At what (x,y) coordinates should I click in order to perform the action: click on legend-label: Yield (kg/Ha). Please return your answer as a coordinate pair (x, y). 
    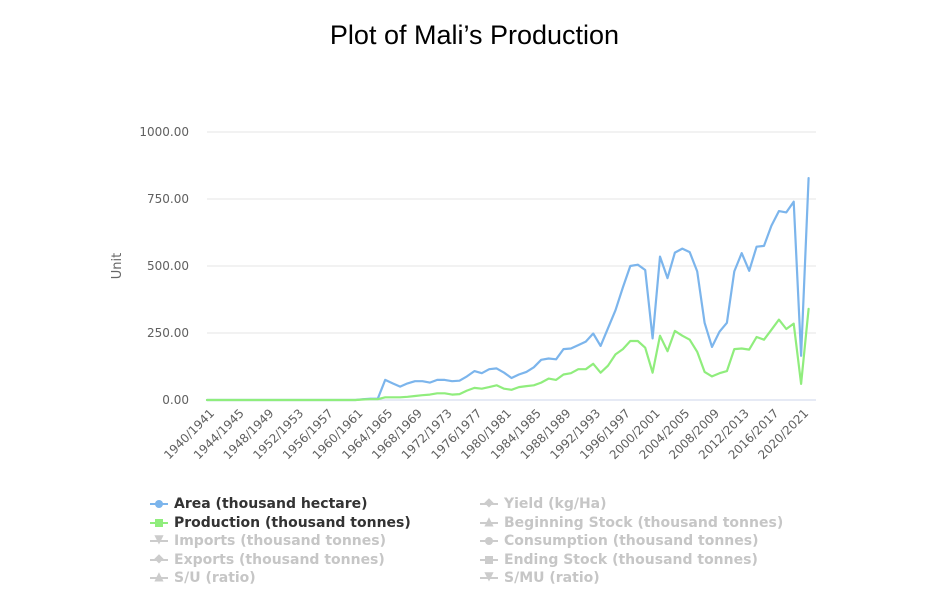
    Looking at the image, I should click on (555, 504).